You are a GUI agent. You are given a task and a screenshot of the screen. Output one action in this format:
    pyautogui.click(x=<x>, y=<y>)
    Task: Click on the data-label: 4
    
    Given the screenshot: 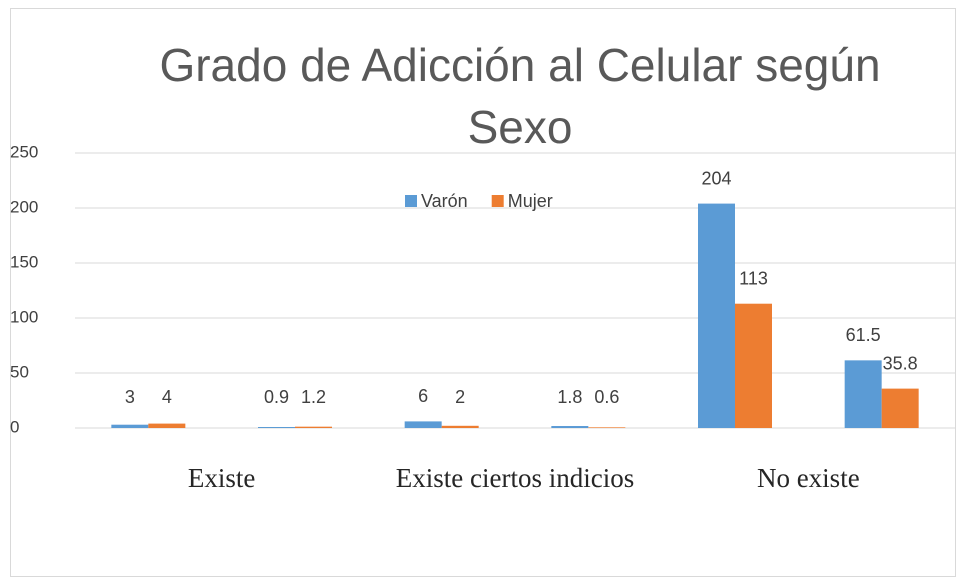 What is the action you would take?
    pyautogui.click(x=167, y=397)
    